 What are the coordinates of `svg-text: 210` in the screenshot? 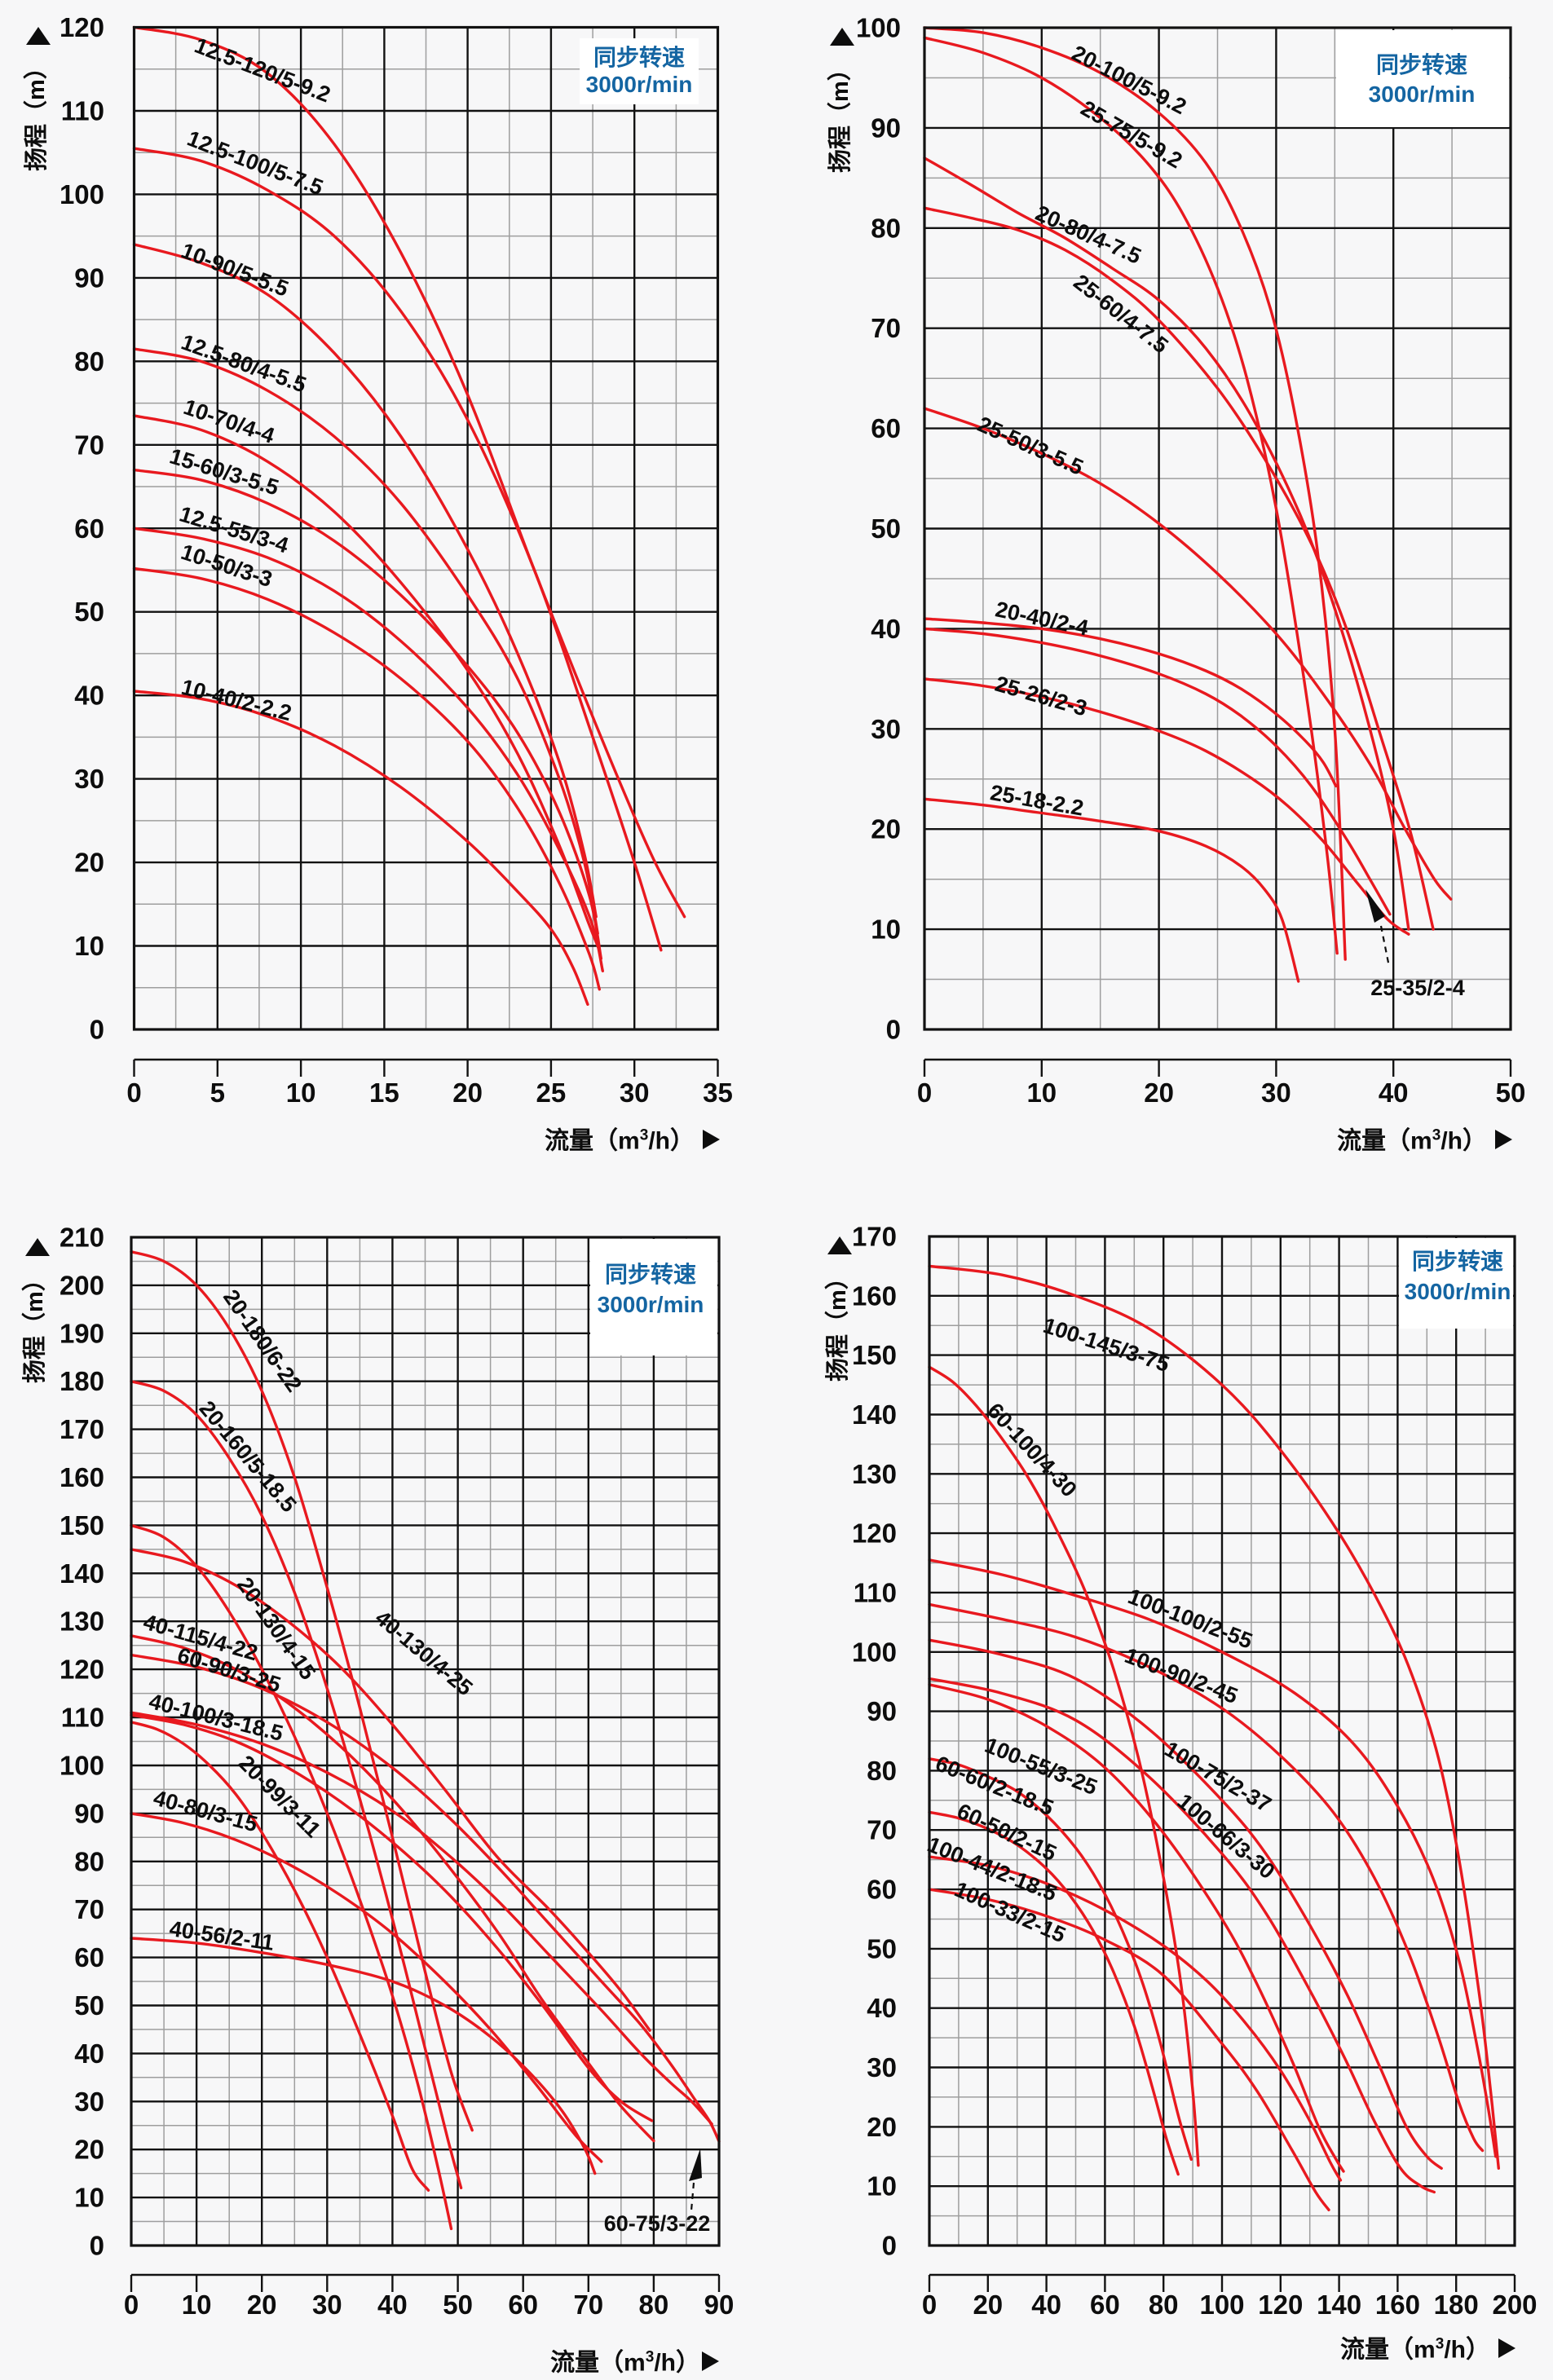 It's located at (82, 1238).